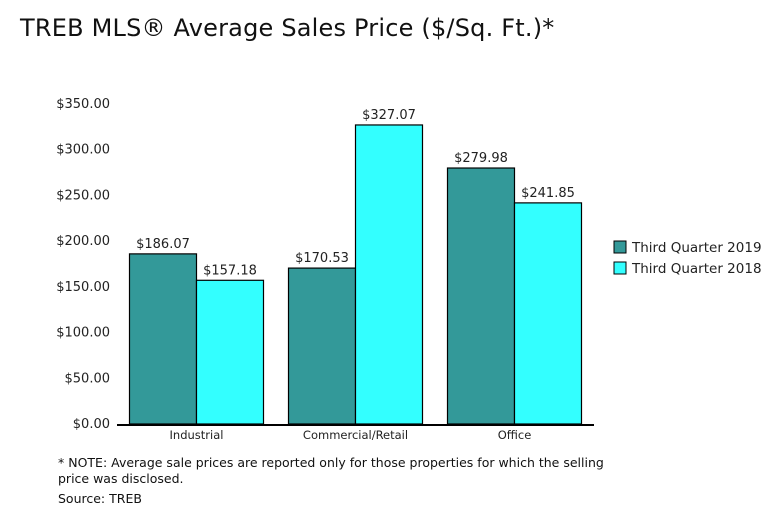 The height and width of the screenshot is (511, 767). I want to click on bar-value-label: $327.07, so click(389, 115).